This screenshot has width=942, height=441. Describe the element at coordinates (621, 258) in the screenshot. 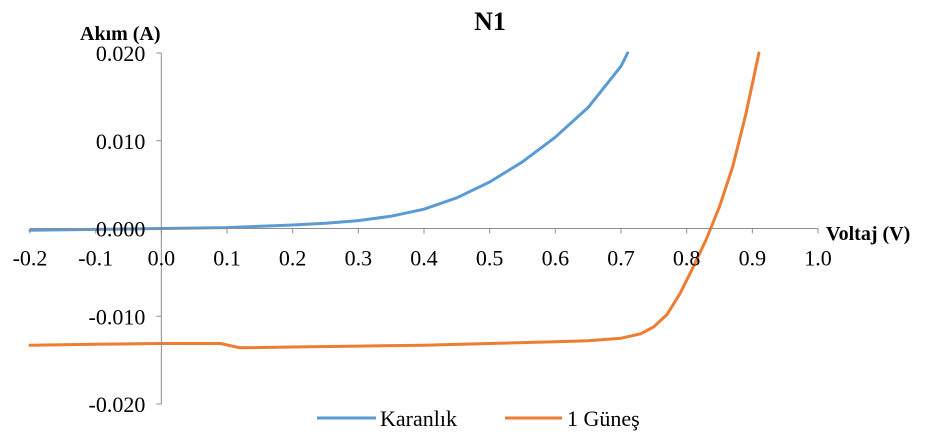

I see `x-tick-label: 0.7` at that location.